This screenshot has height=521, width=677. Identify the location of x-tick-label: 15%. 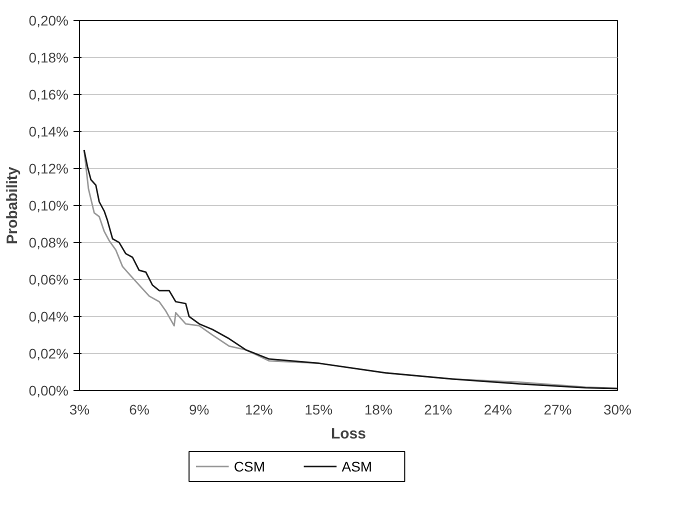
(318, 410).